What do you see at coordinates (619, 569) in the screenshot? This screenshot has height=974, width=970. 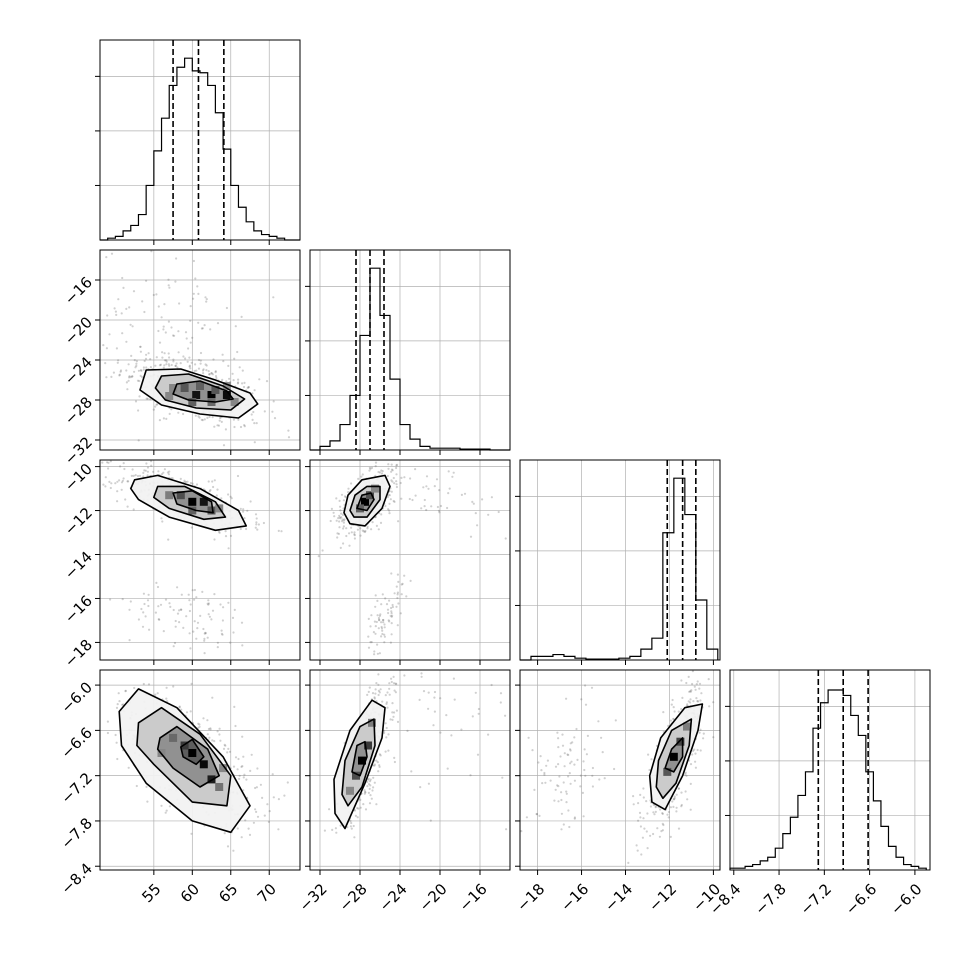 I see `histogram-step-line` at bounding box center [619, 569].